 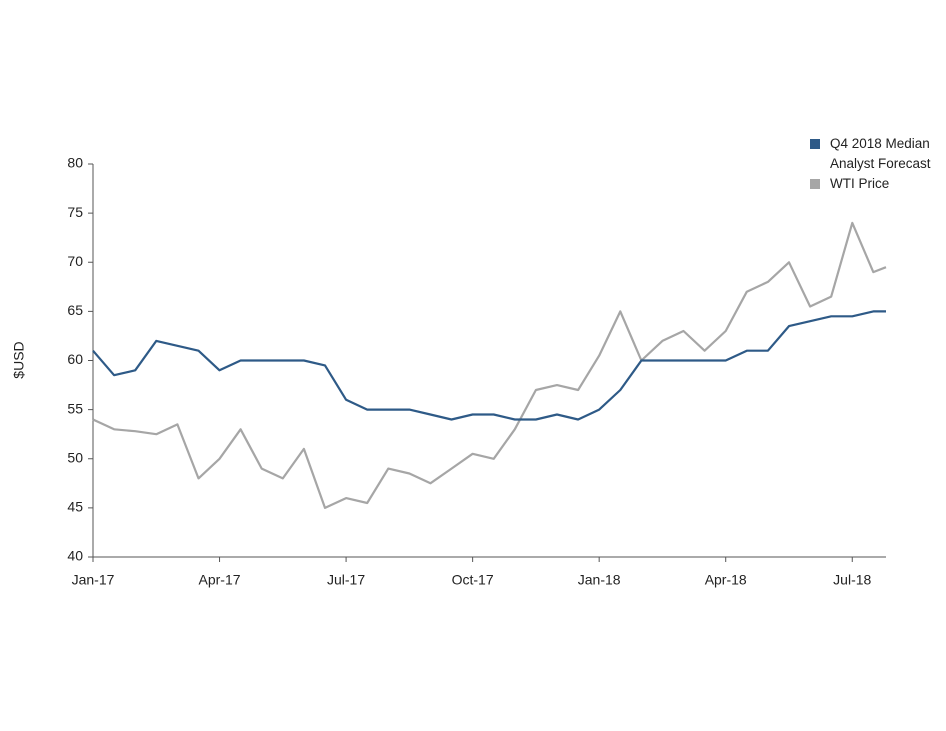 I want to click on y-tick-label: 70, so click(x=75, y=261).